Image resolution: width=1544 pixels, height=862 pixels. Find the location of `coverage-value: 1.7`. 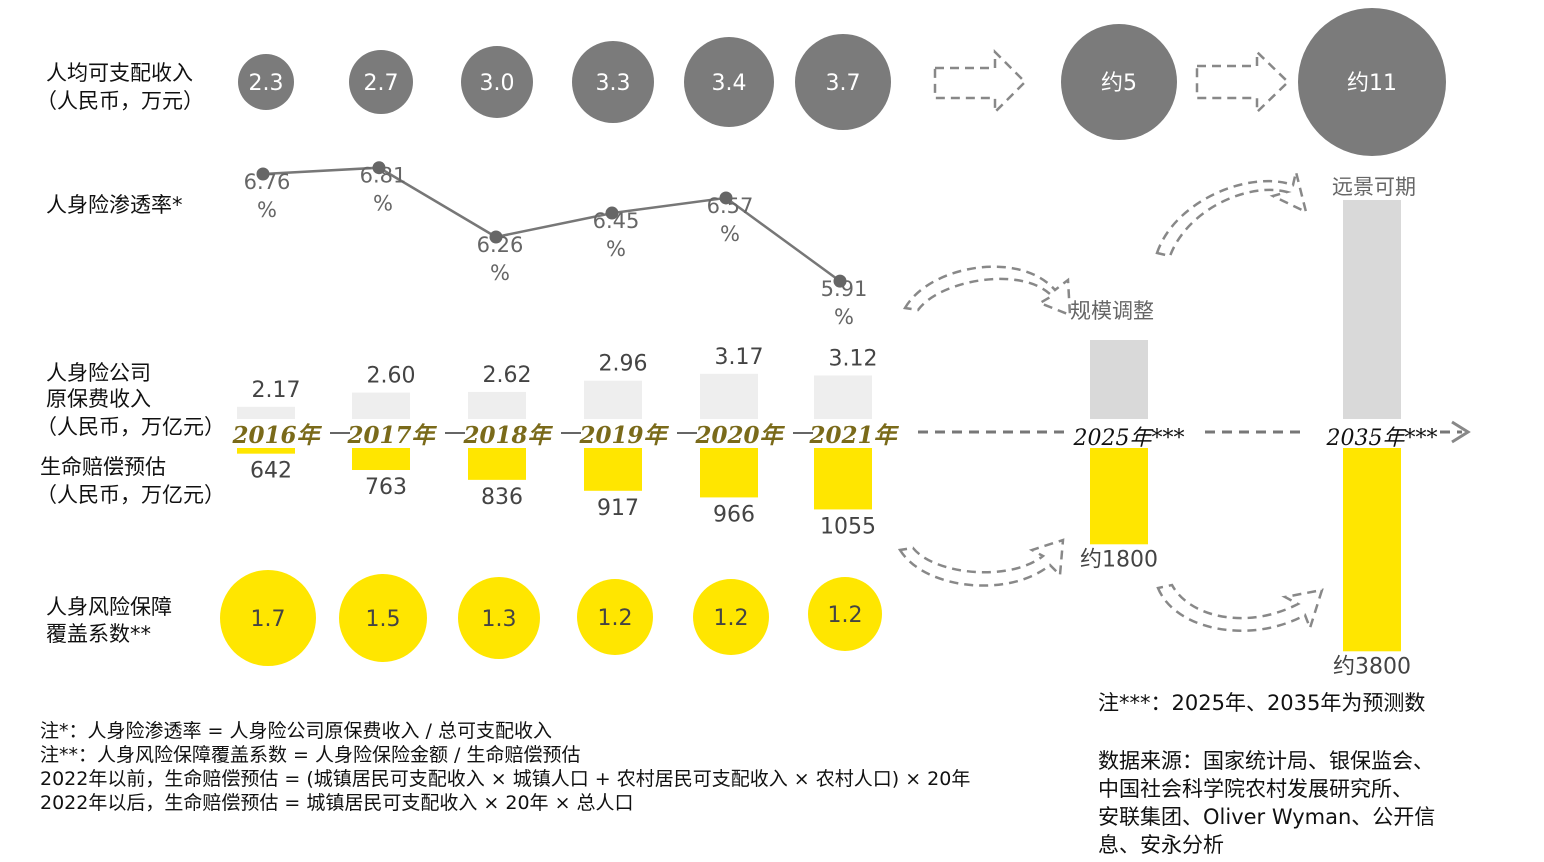

coverage-value: 1.7 is located at coordinates (268, 619).